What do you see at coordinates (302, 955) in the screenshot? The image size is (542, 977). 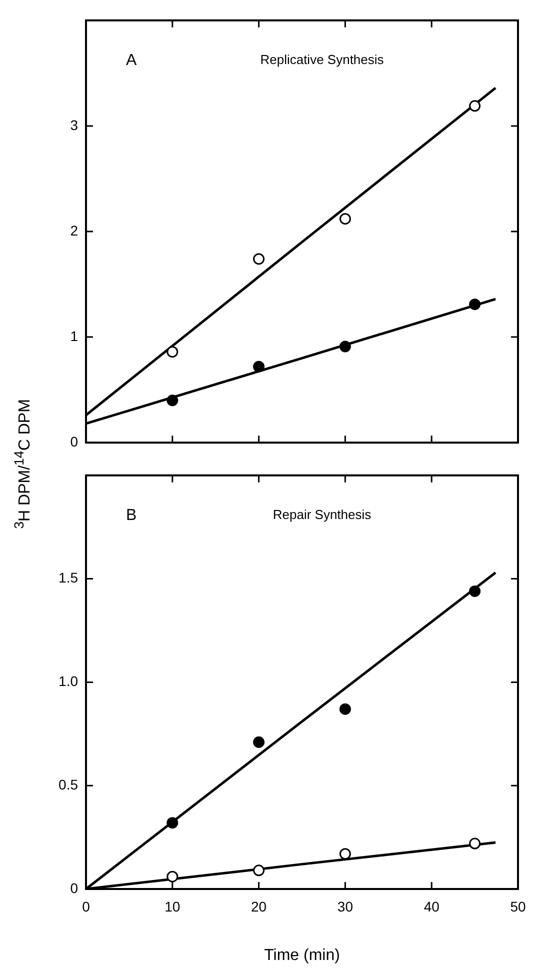 I see `x-axis-title: Time (min)` at bounding box center [302, 955].